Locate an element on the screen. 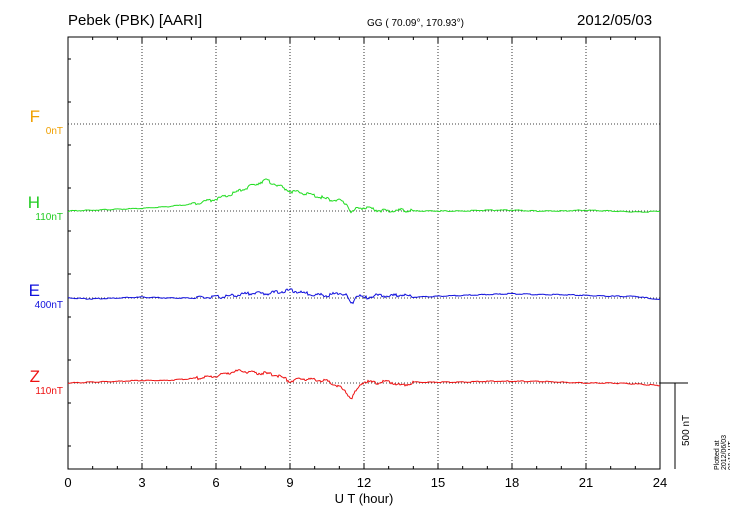  x-tick-label: 15 is located at coordinates (438, 482).